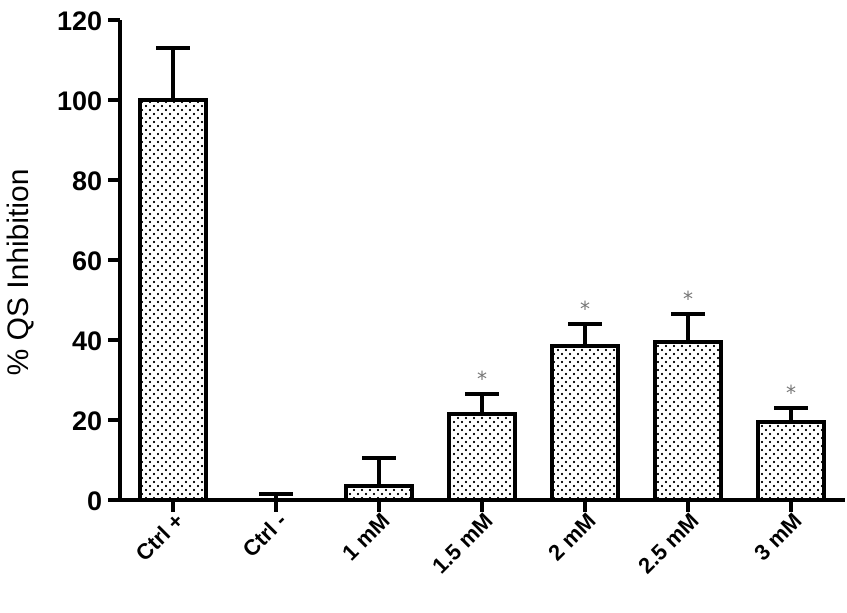 Image resolution: width=847 pixels, height=613 pixels. I want to click on y-tick-label: 60, so click(87, 261).